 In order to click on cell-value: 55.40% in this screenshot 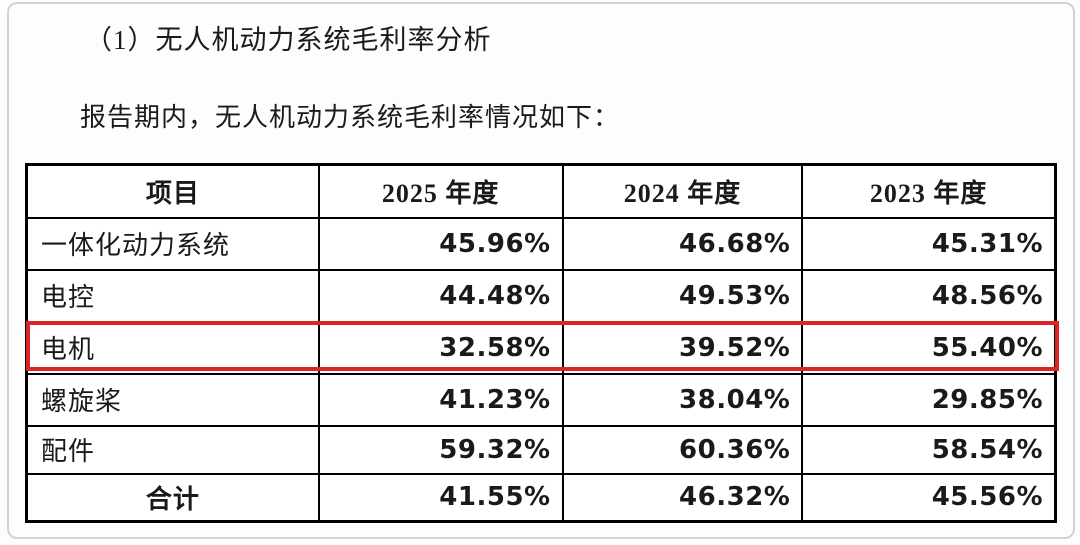, I will do `click(929, 347)`.